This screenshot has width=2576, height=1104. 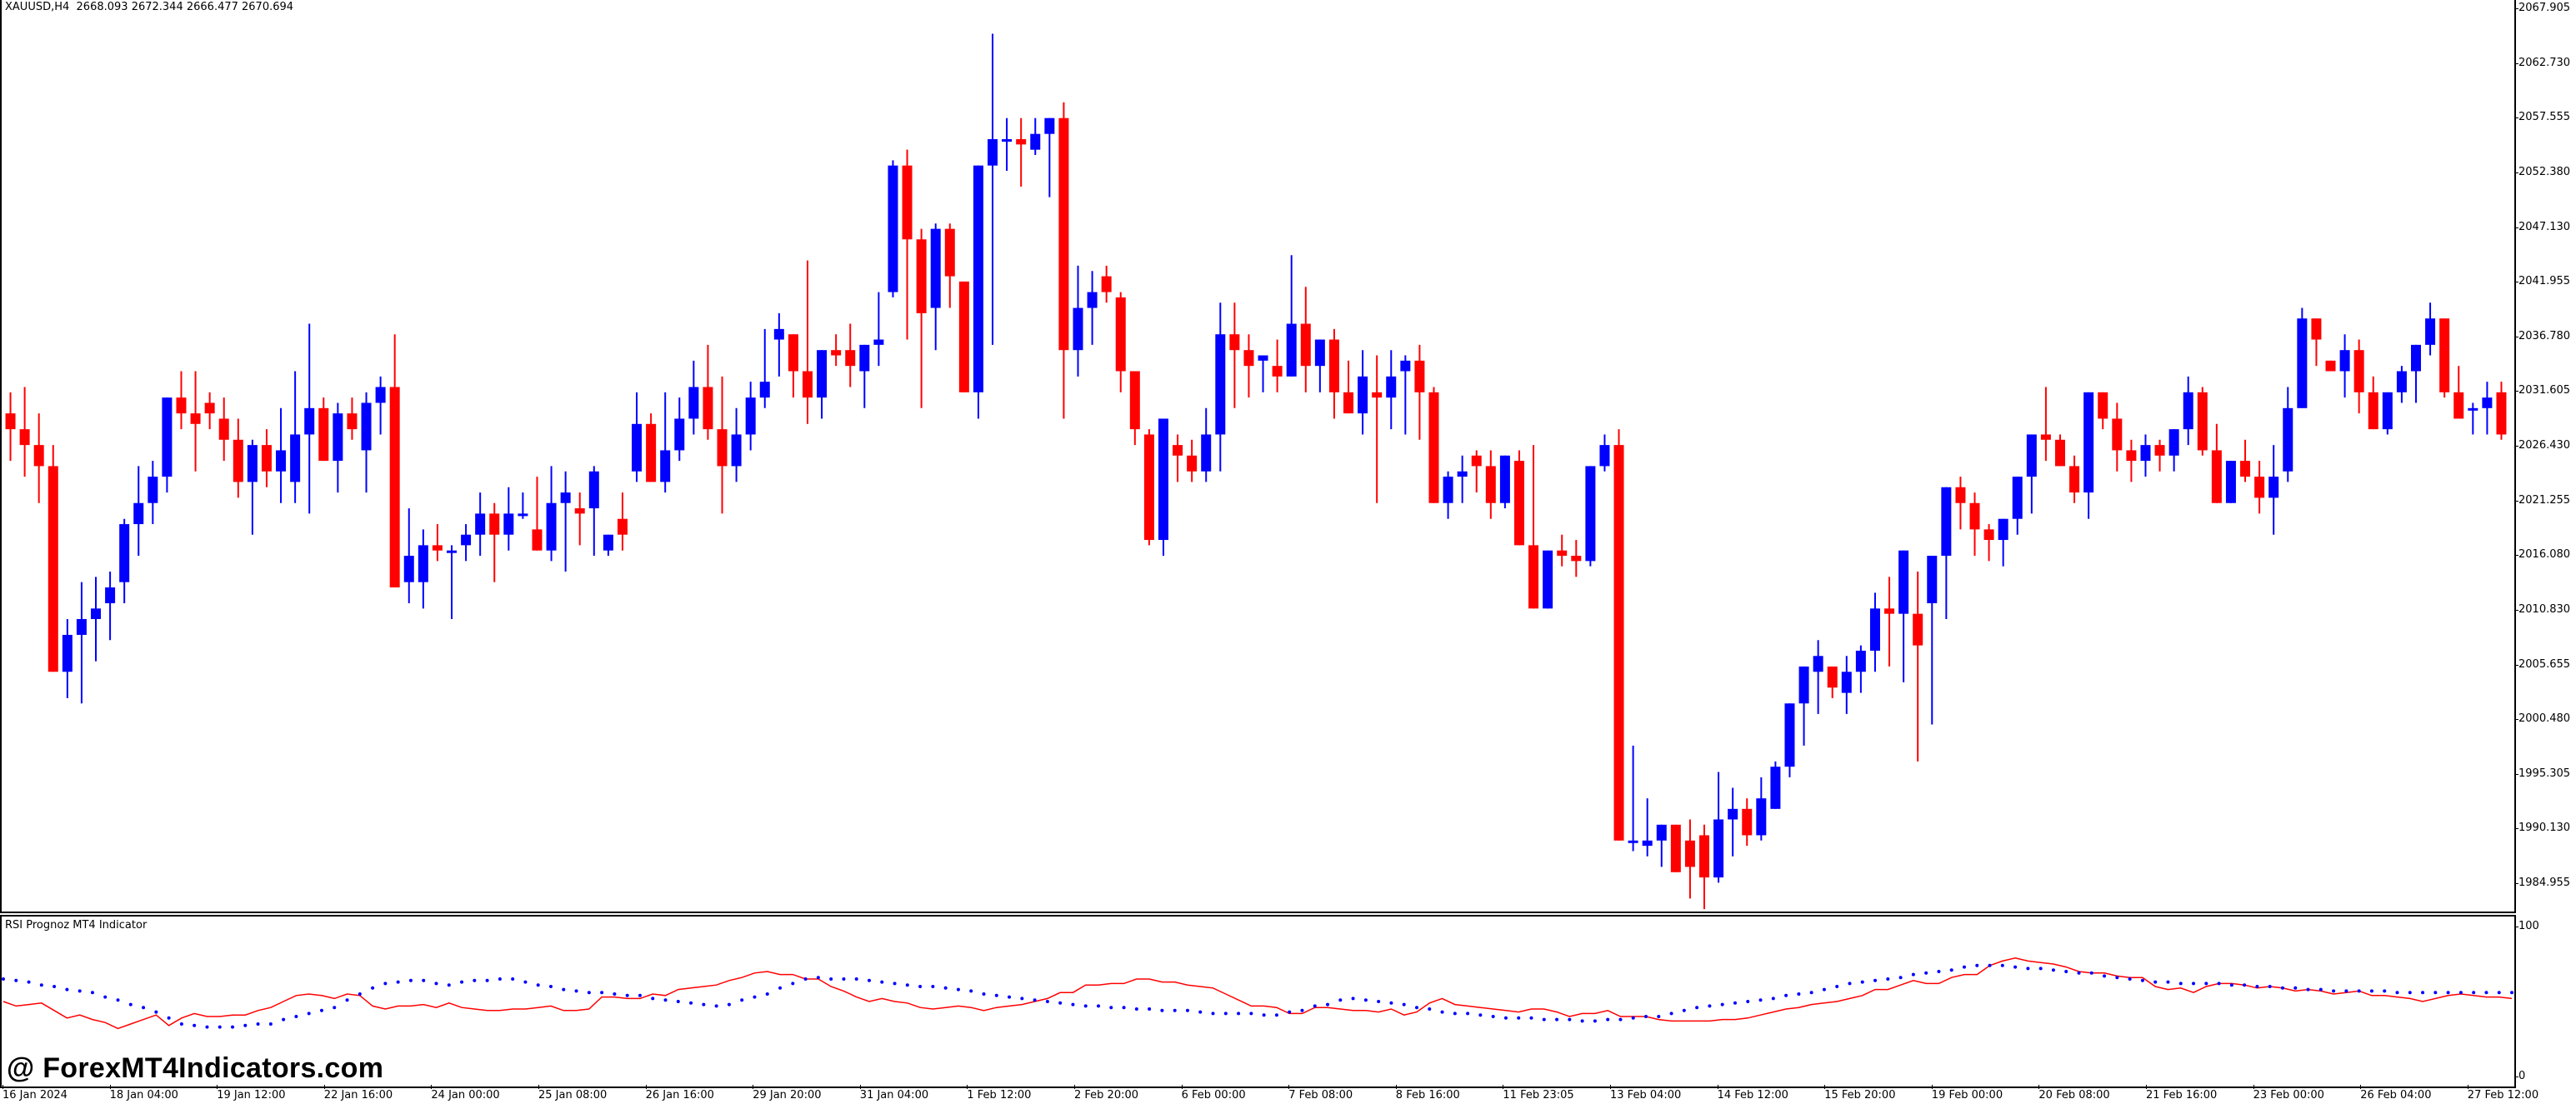 What do you see at coordinates (1967, 1093) in the screenshot?
I see `time-tick: 19 Feb 00:00` at bounding box center [1967, 1093].